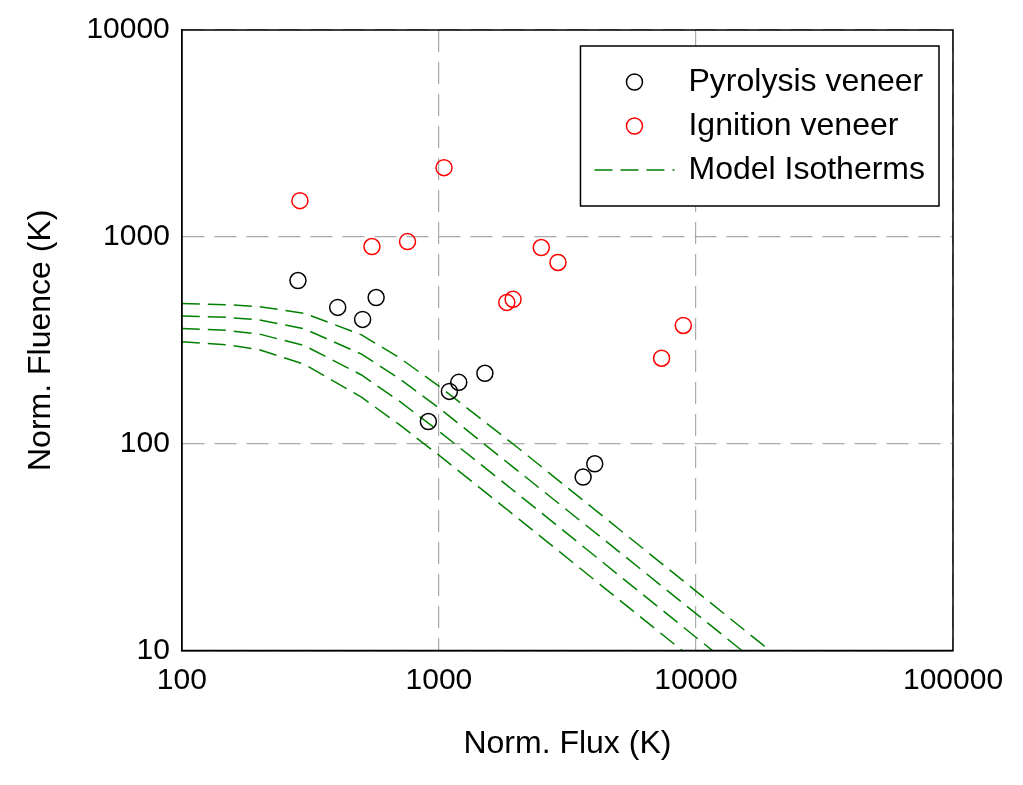  I want to click on y-tick-label: 100, so click(144, 441).